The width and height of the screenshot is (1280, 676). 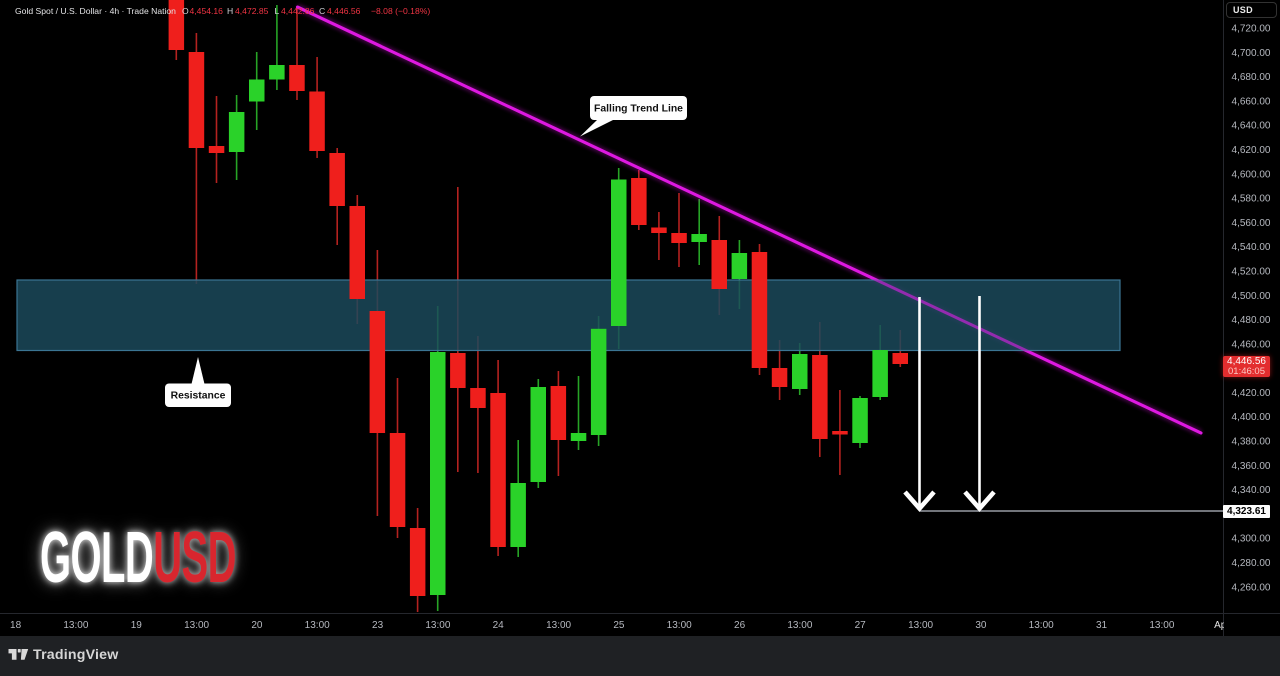 What do you see at coordinates (1251, 563) in the screenshot?
I see `svg-text: 4,280.00` at bounding box center [1251, 563].